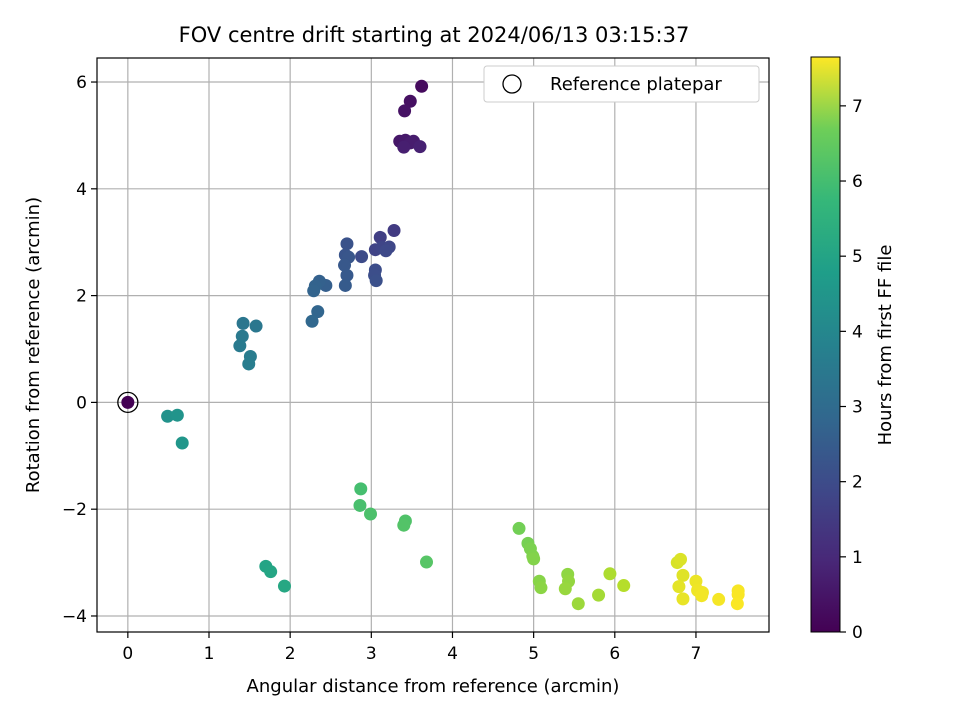 The width and height of the screenshot is (960, 720). Describe the element at coordinates (433, 686) in the screenshot. I see `x-axis-label: Angular distance from reference (arcmin)` at that location.